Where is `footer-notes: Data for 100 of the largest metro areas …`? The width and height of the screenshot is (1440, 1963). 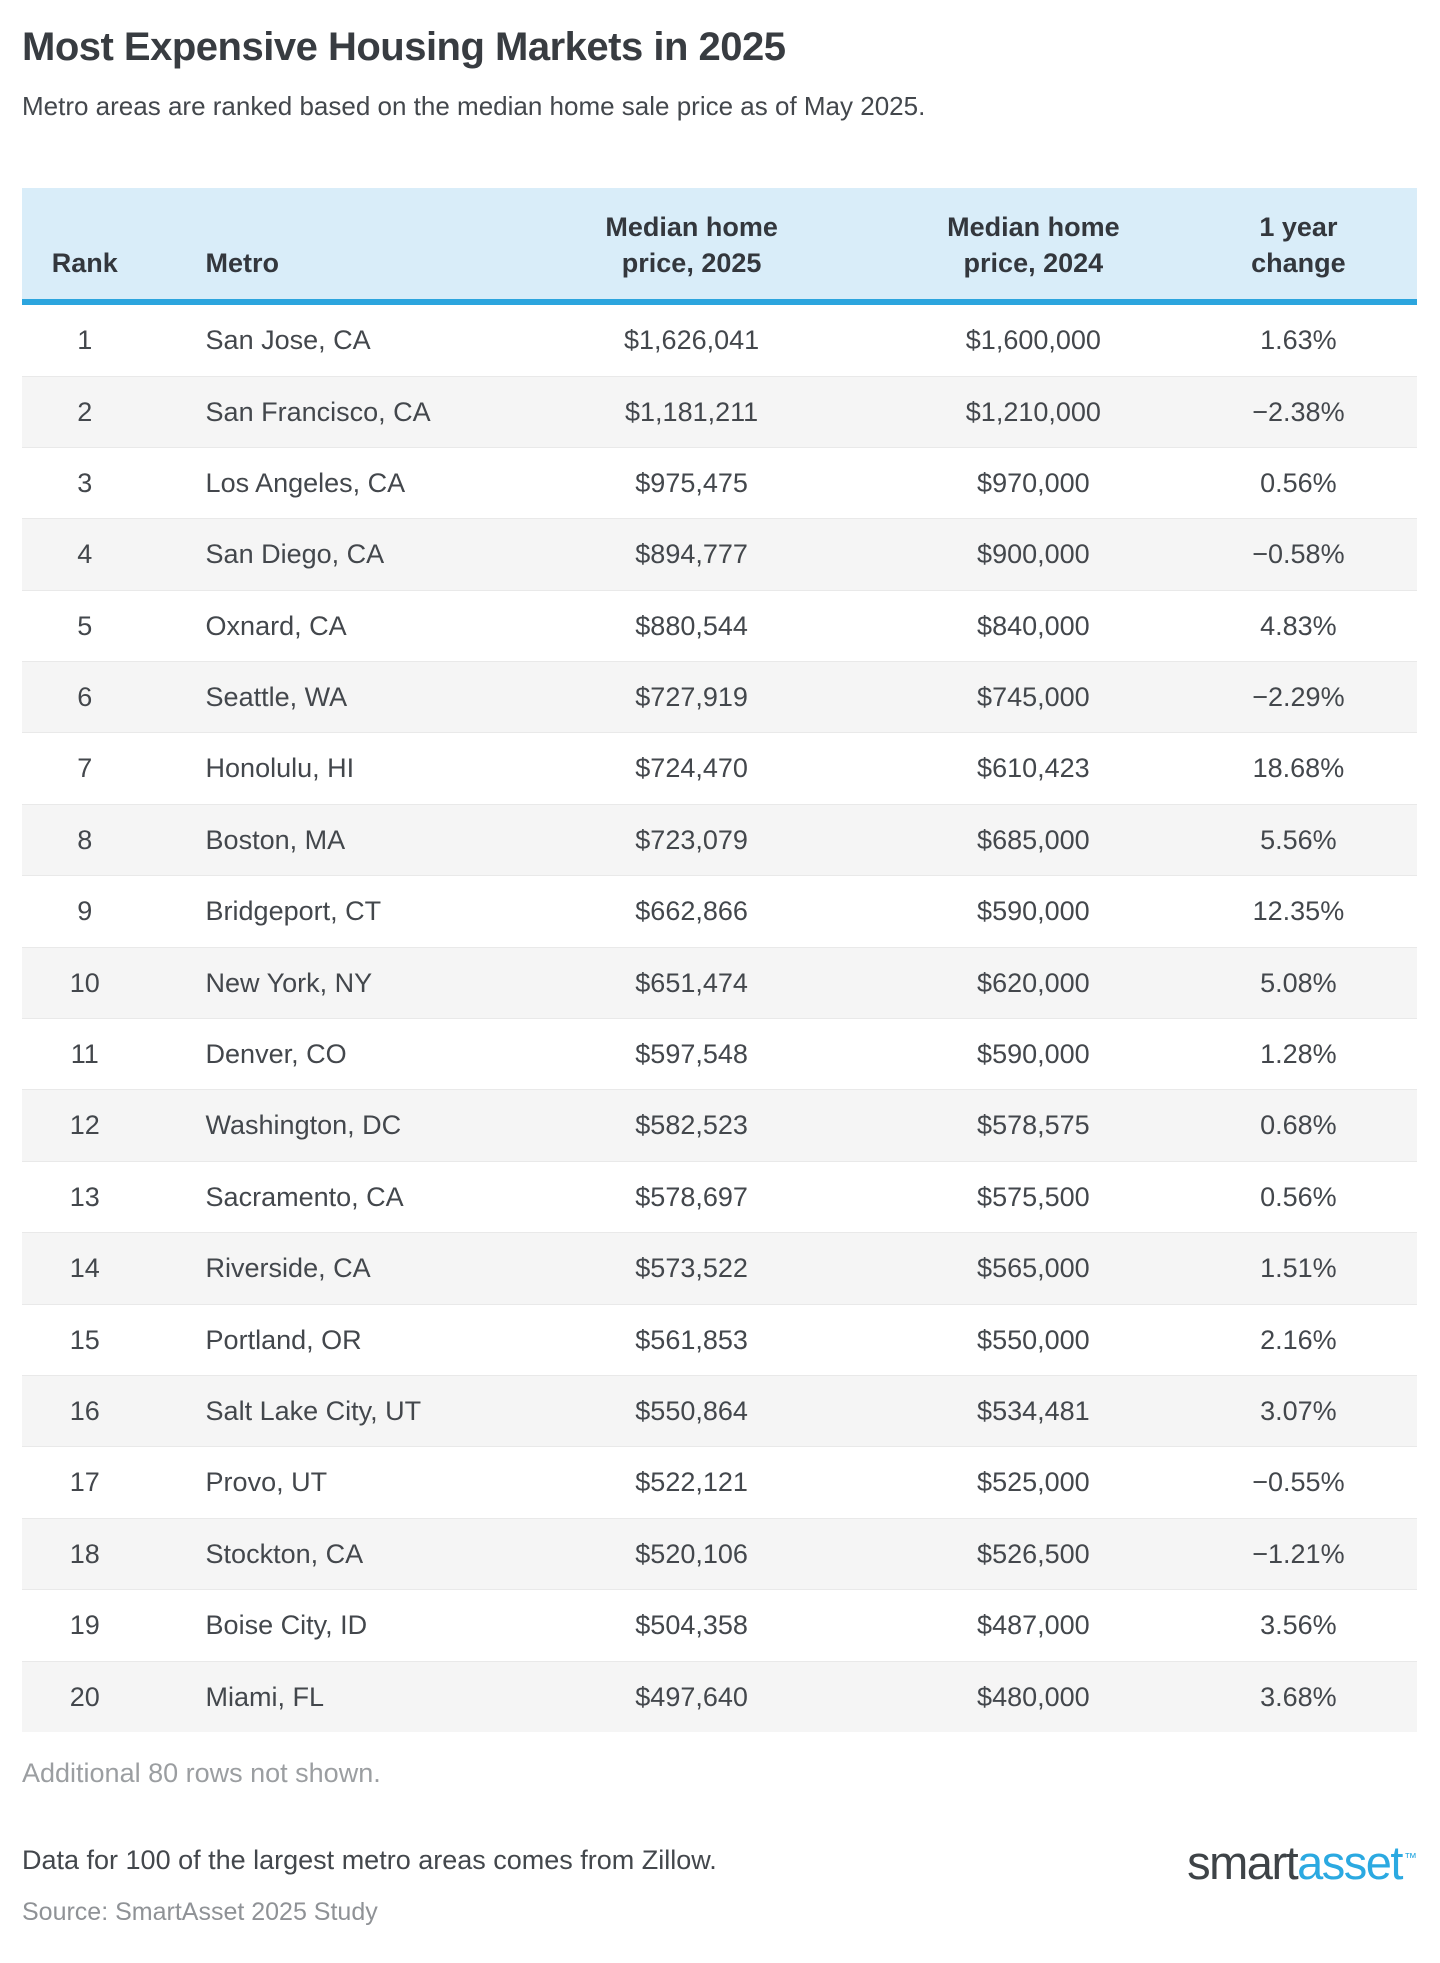 footer-notes: Data for 100 of the largest metro areas … is located at coordinates (369, 1886).